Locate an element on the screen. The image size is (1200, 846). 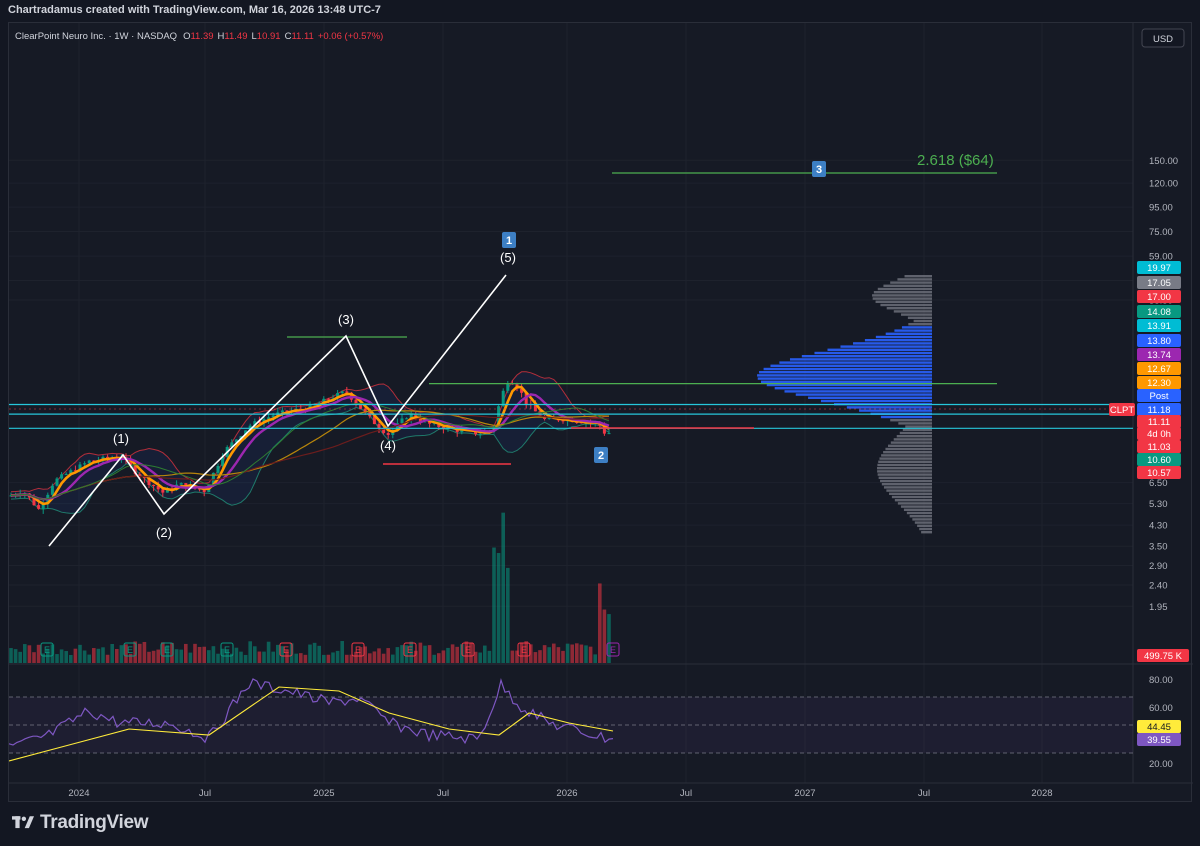
price-badge-label: 11.18 is located at coordinates (1158, 410).